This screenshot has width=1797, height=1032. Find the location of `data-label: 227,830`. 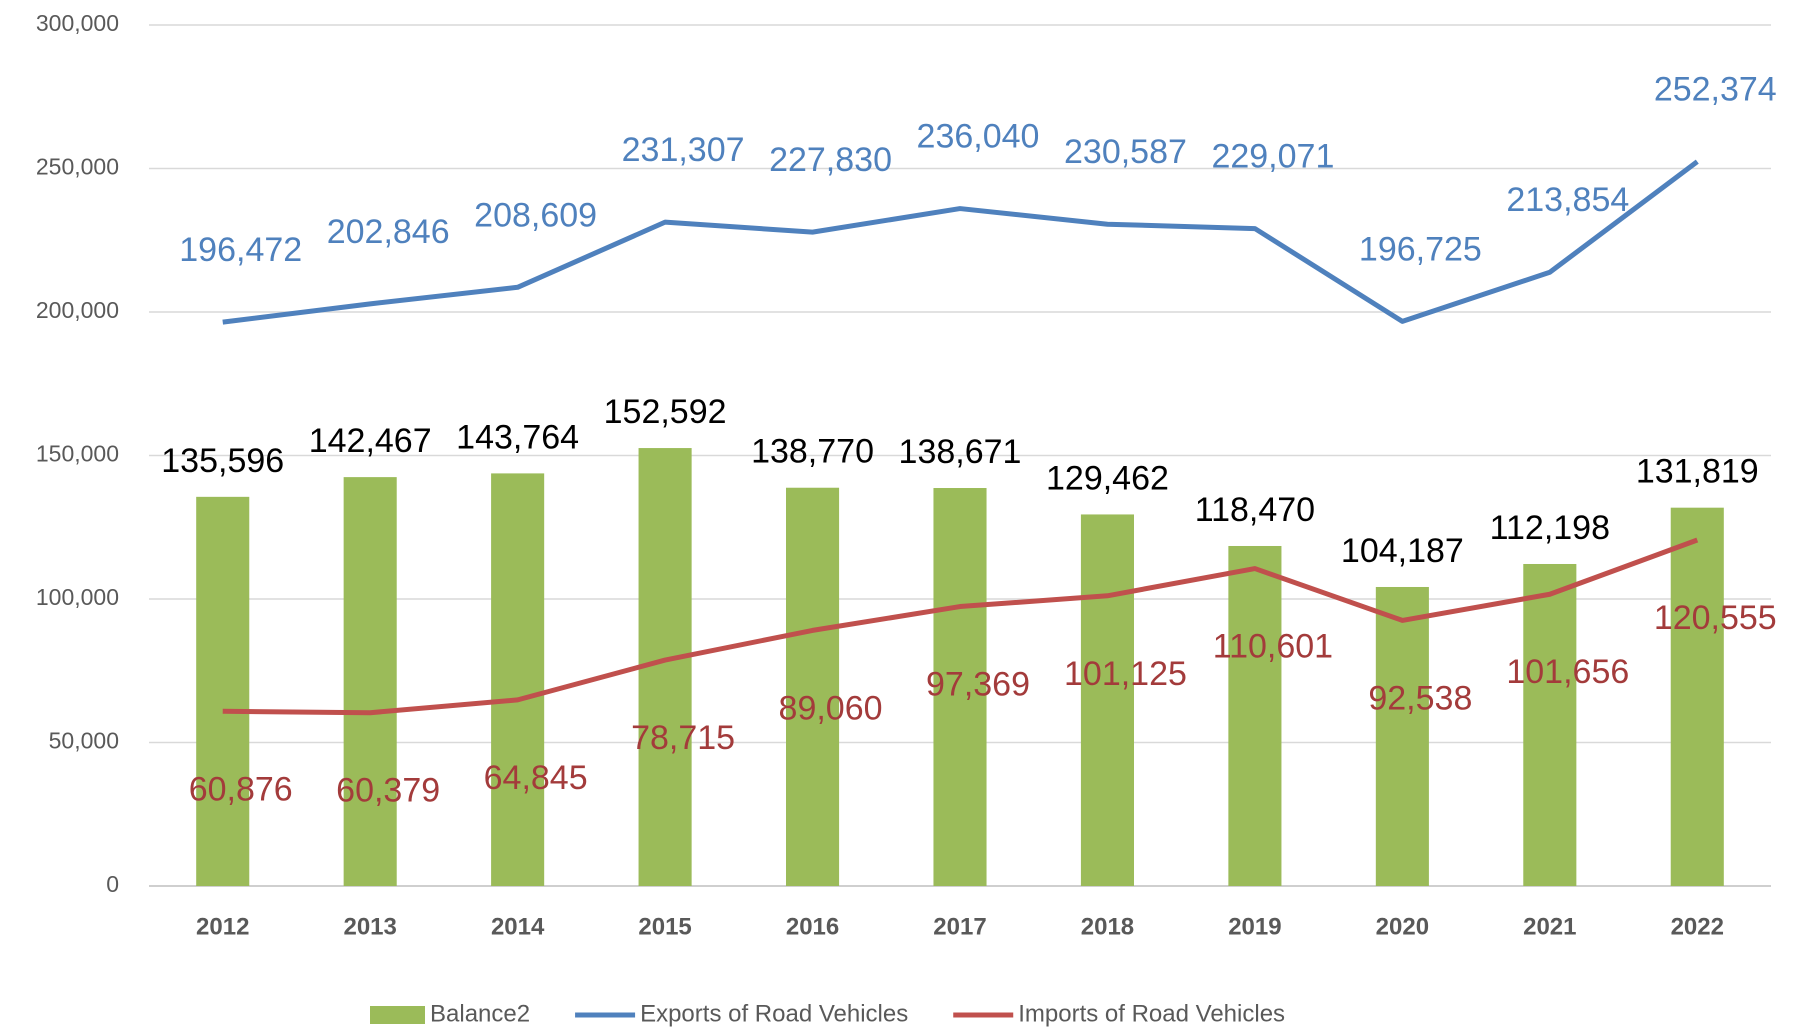

data-label: 227,830 is located at coordinates (830, 160).